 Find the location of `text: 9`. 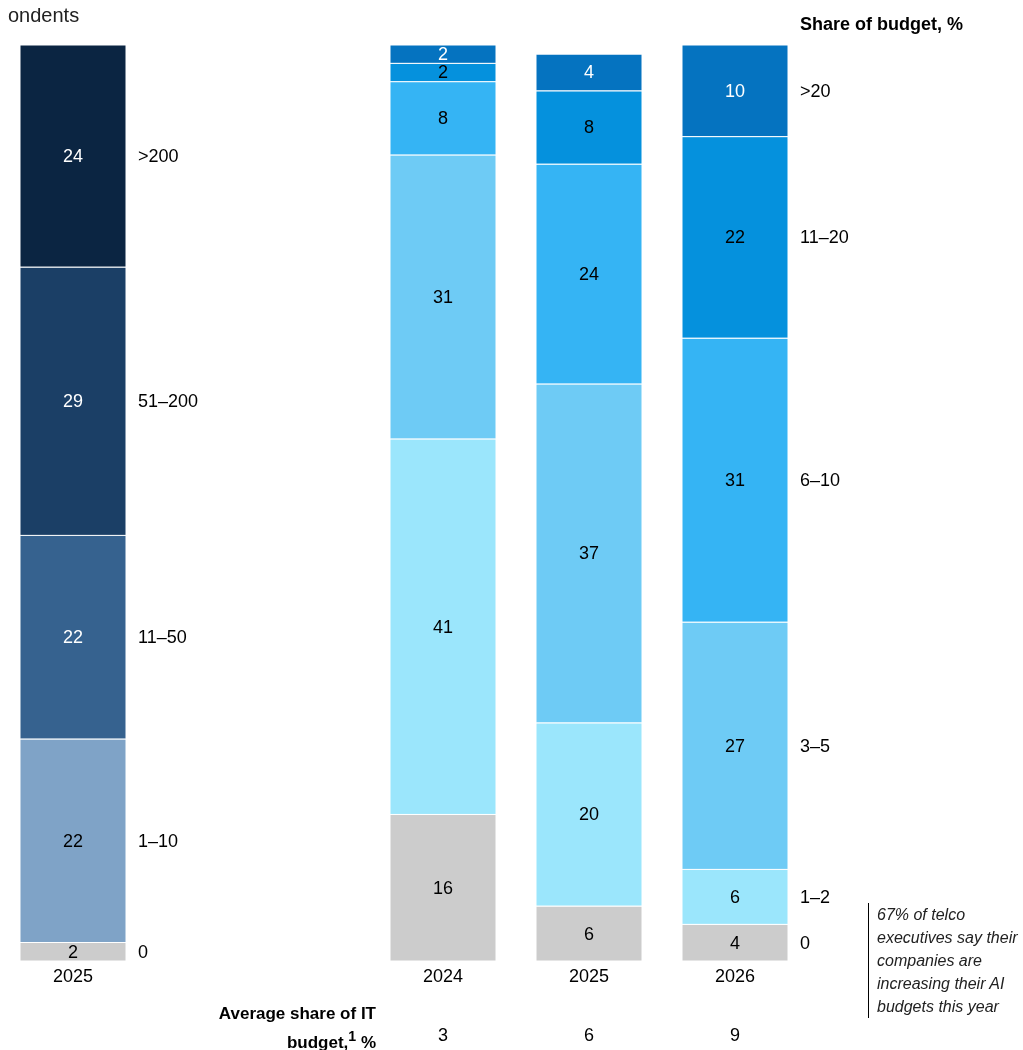

text: 9 is located at coordinates (735, 1035).